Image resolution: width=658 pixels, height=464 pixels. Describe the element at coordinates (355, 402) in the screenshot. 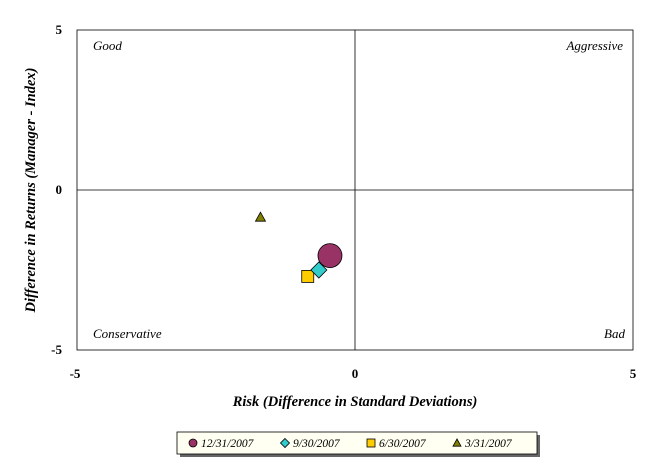

I see `x-axis-title: Risk (Difference in Standard Deviations)` at that location.